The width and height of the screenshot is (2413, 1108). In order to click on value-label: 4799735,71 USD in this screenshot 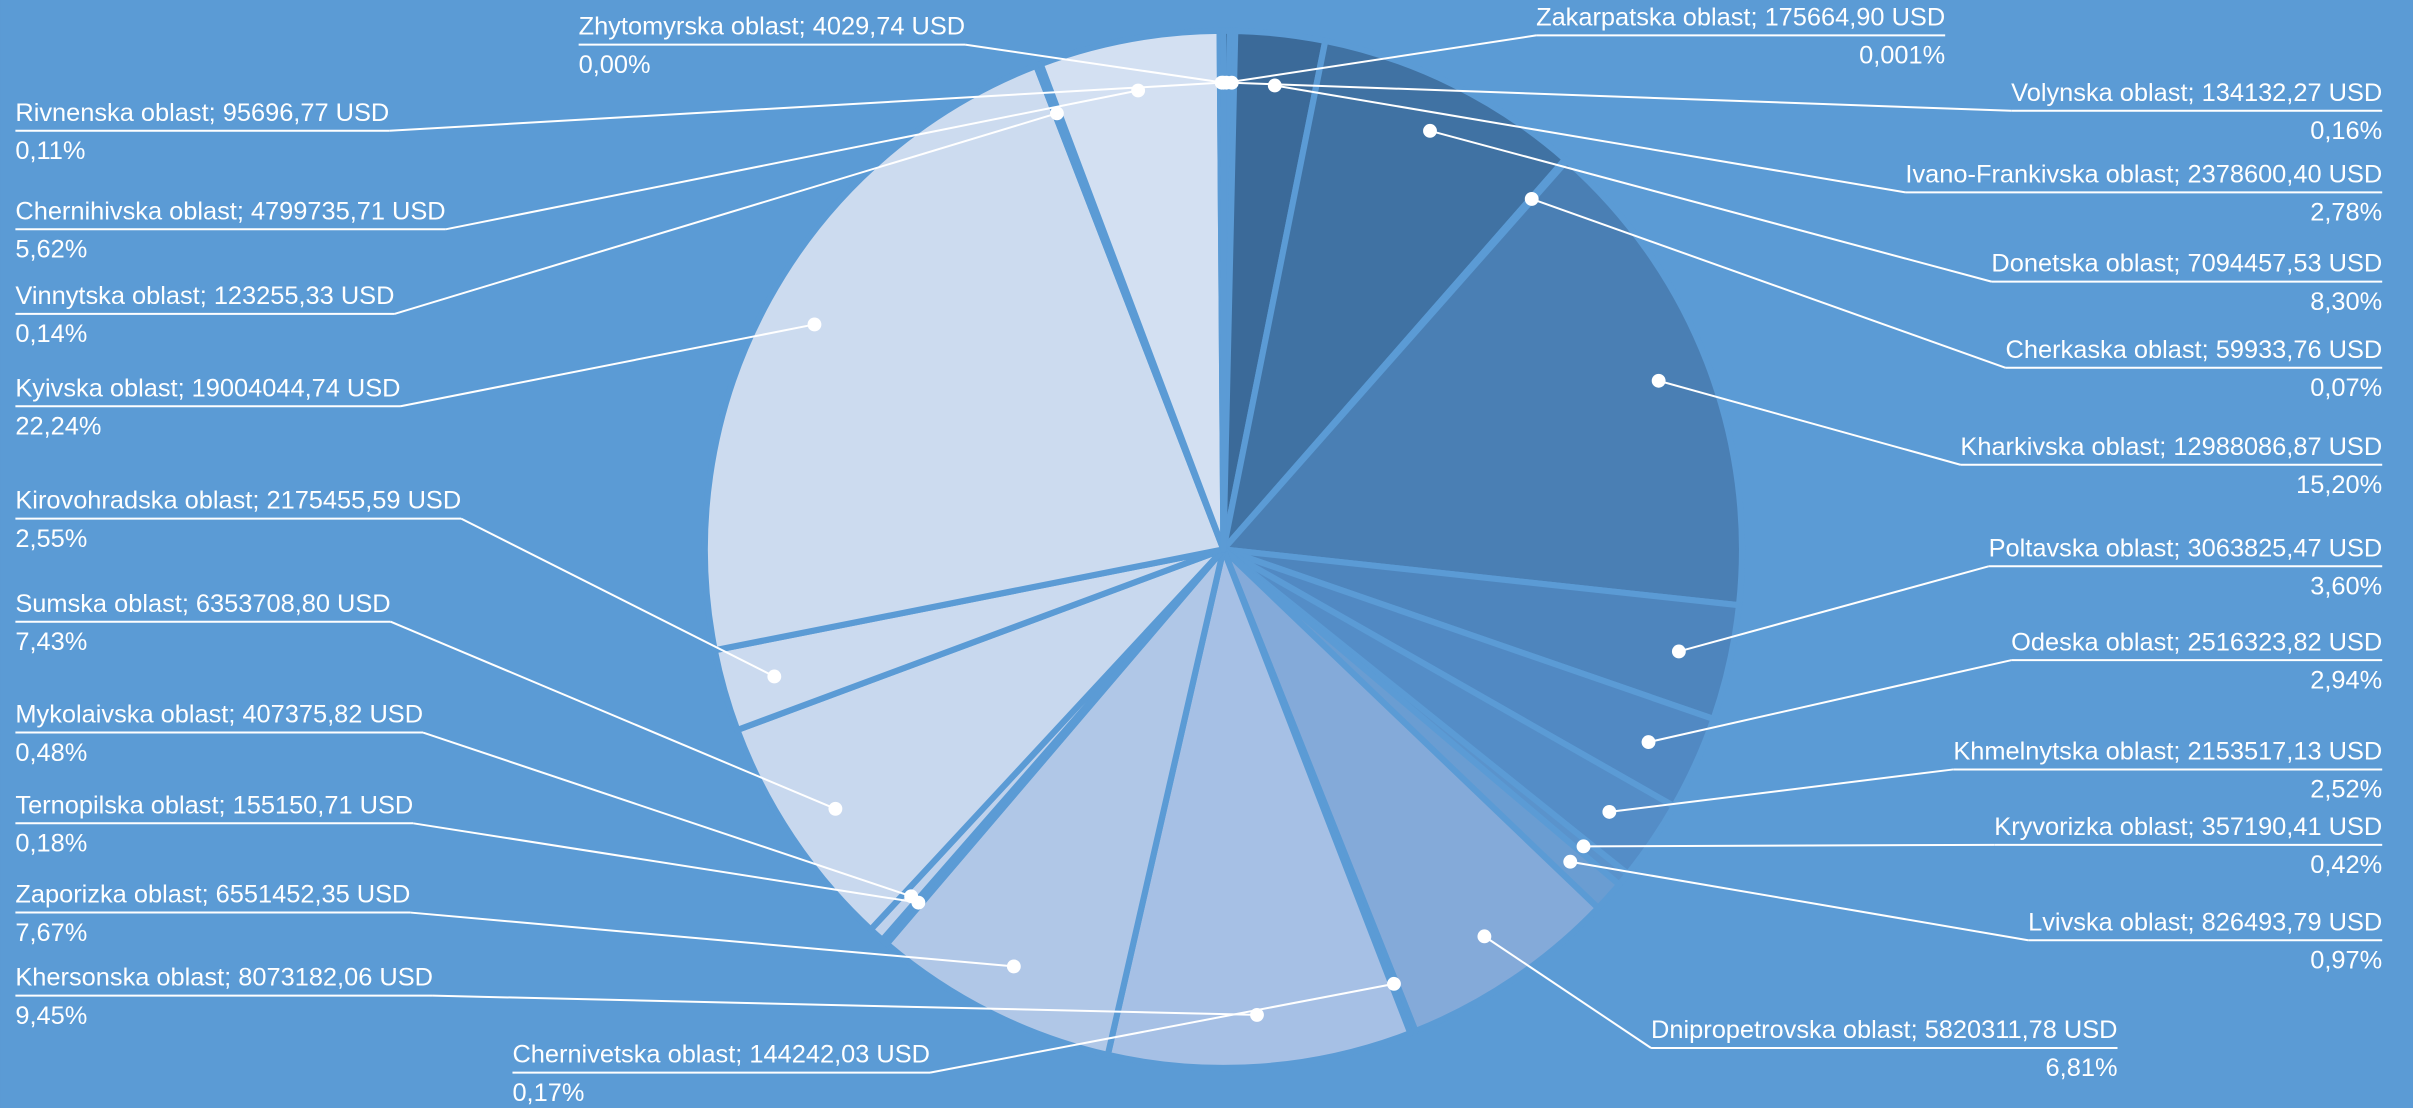, I will do `click(348, 211)`.